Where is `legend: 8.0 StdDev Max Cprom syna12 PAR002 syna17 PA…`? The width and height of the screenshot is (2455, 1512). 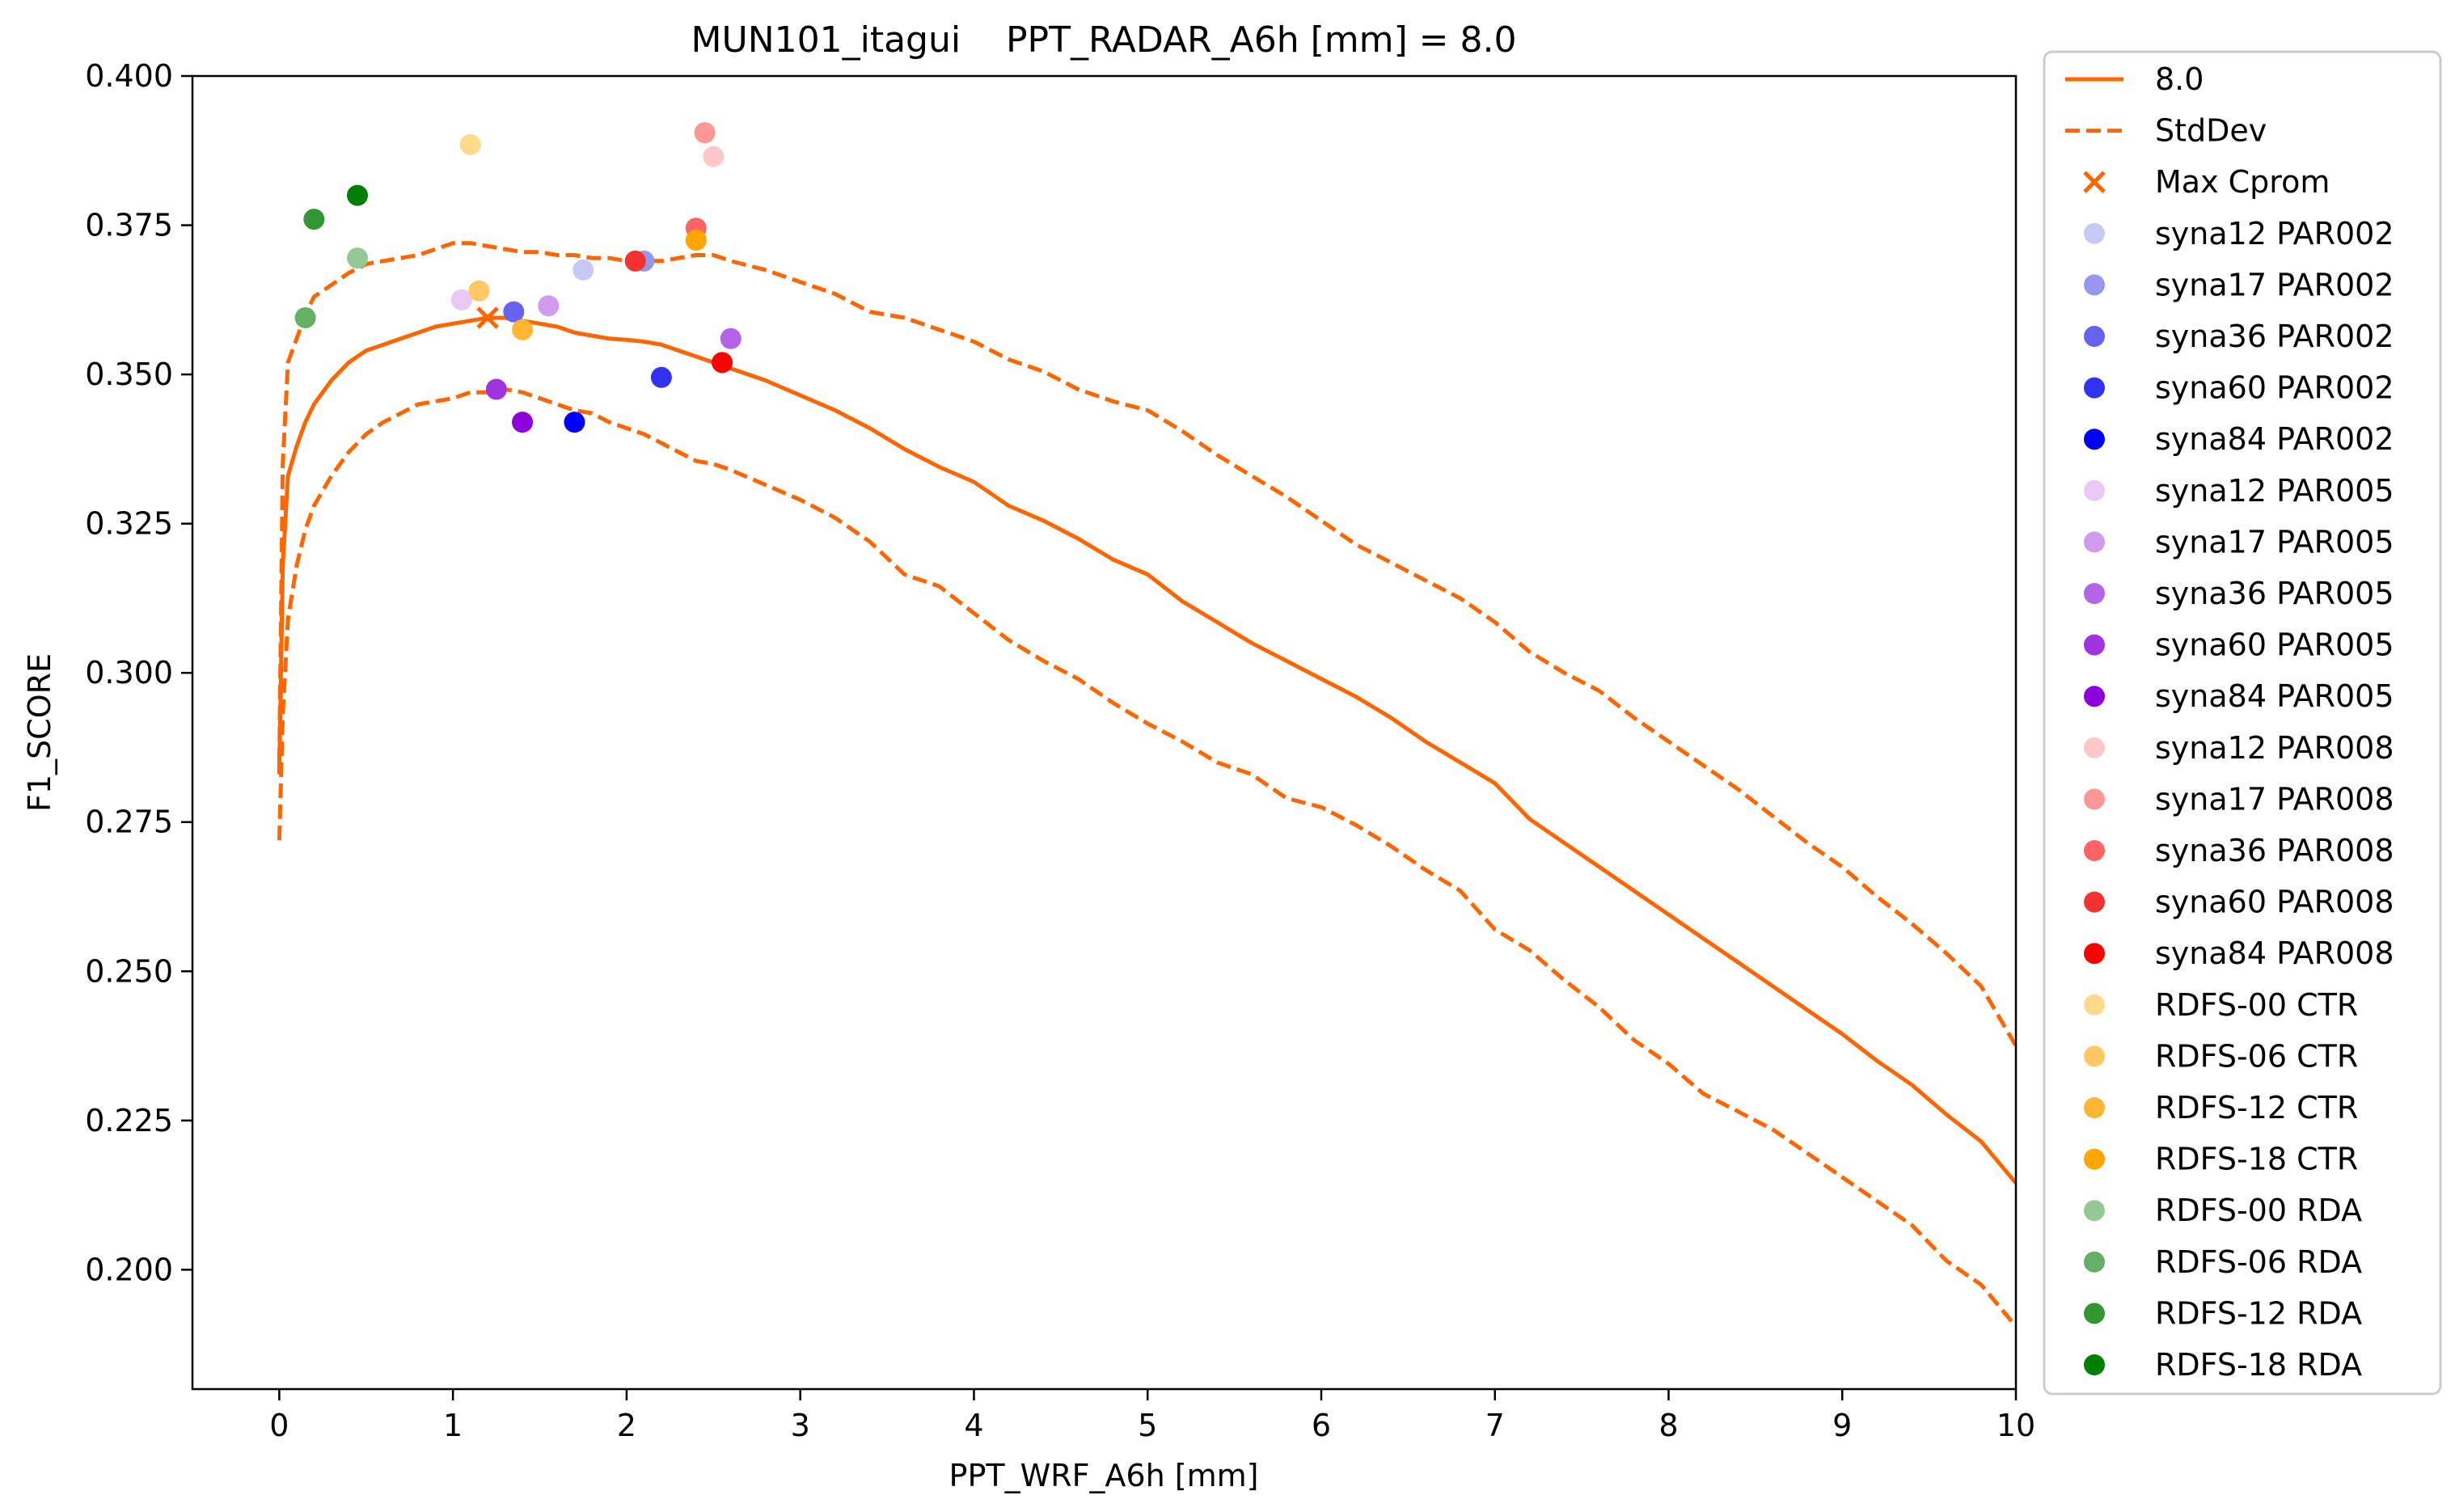
legend: 8.0 StdDev Max Cprom syna12 PAR002 syna17 PA… is located at coordinates (2242, 723).